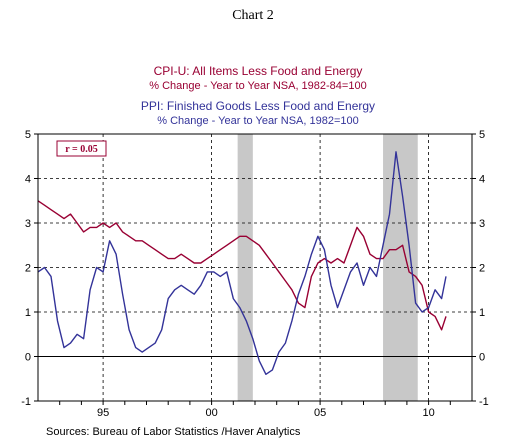 This screenshot has height=442, width=506. Describe the element at coordinates (28, 180) in the screenshot. I see `y-tick-label-left: 4` at that location.